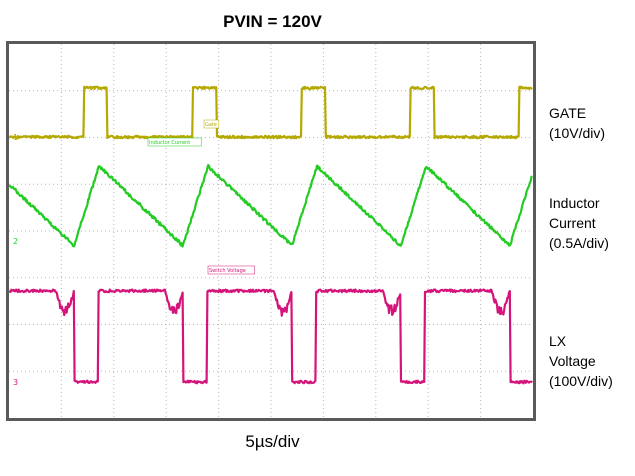  Describe the element at coordinates (272, 22) in the screenshot. I see `chart-title: PVIN = 120V` at that location.